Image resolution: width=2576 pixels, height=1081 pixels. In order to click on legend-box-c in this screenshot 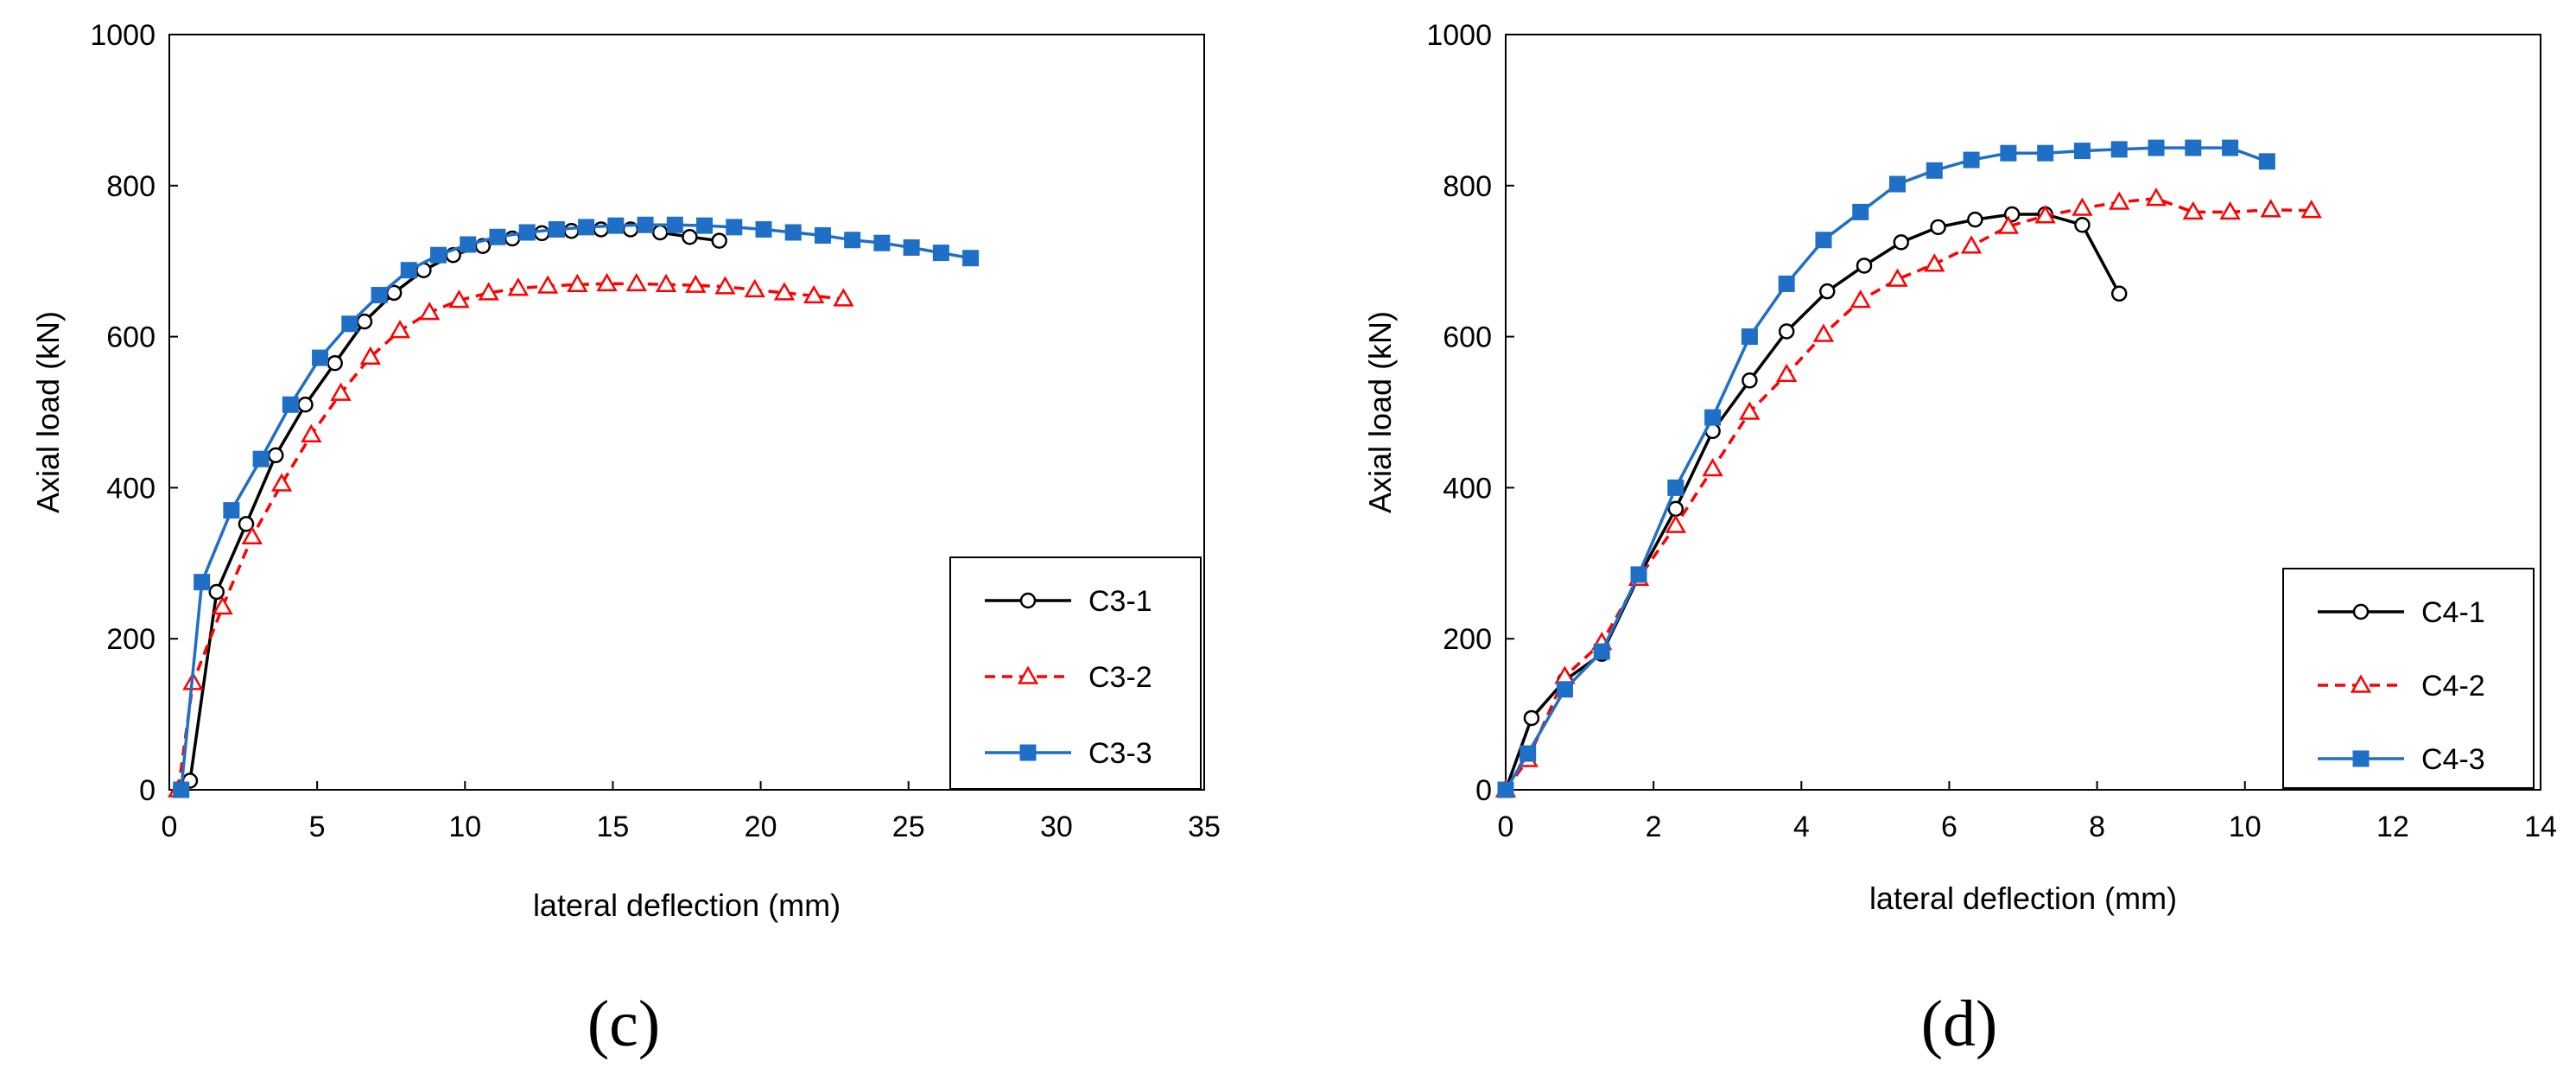, I will do `click(1075, 673)`.